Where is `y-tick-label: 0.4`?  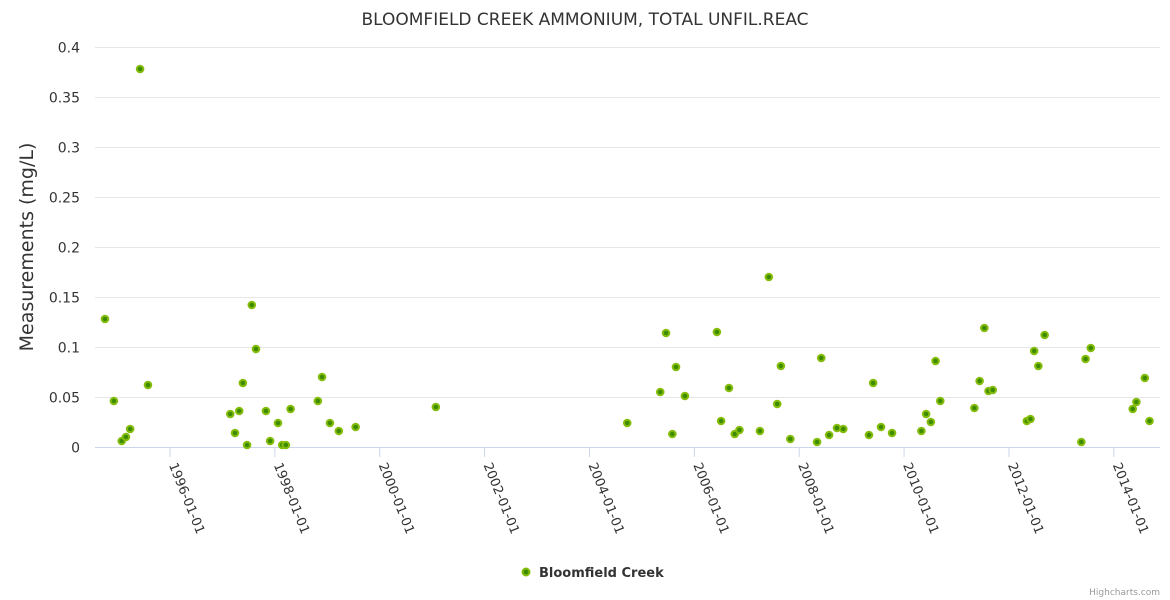 y-tick-label: 0.4 is located at coordinates (69, 49).